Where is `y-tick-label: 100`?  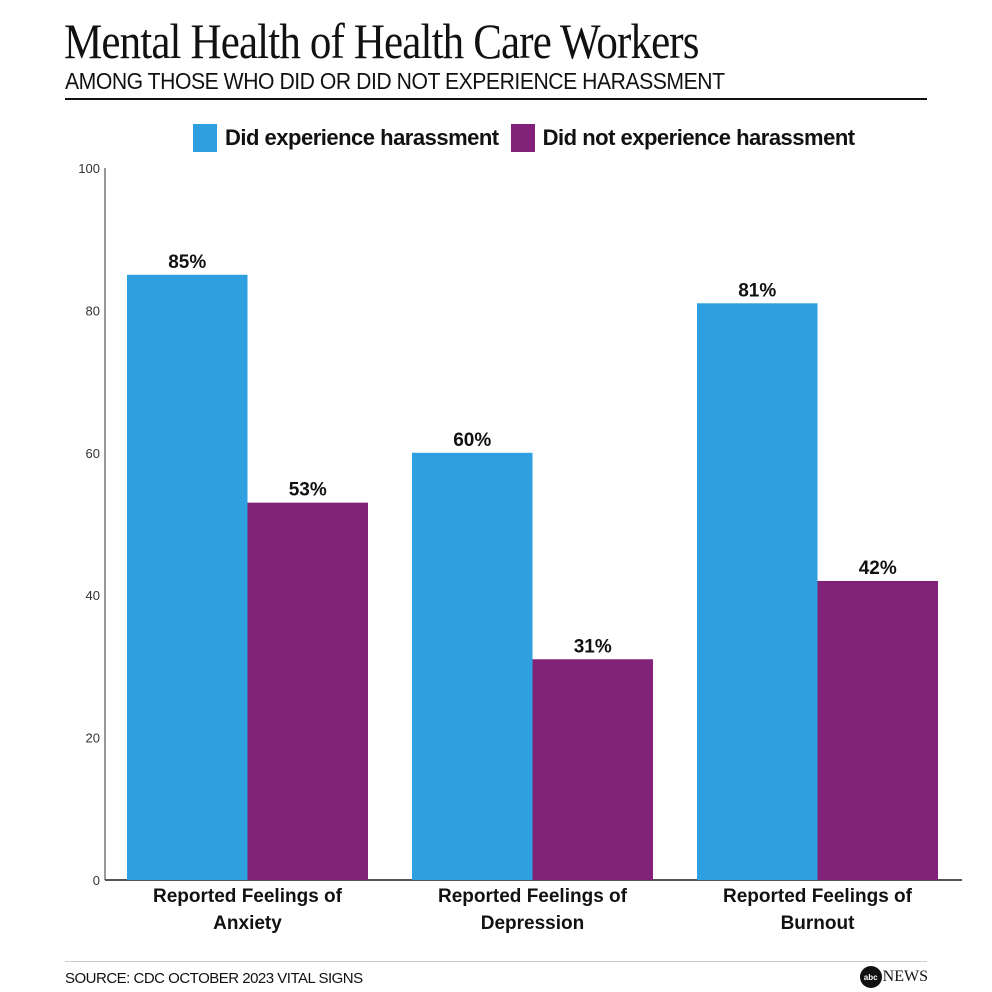 y-tick-label: 100 is located at coordinates (89, 168).